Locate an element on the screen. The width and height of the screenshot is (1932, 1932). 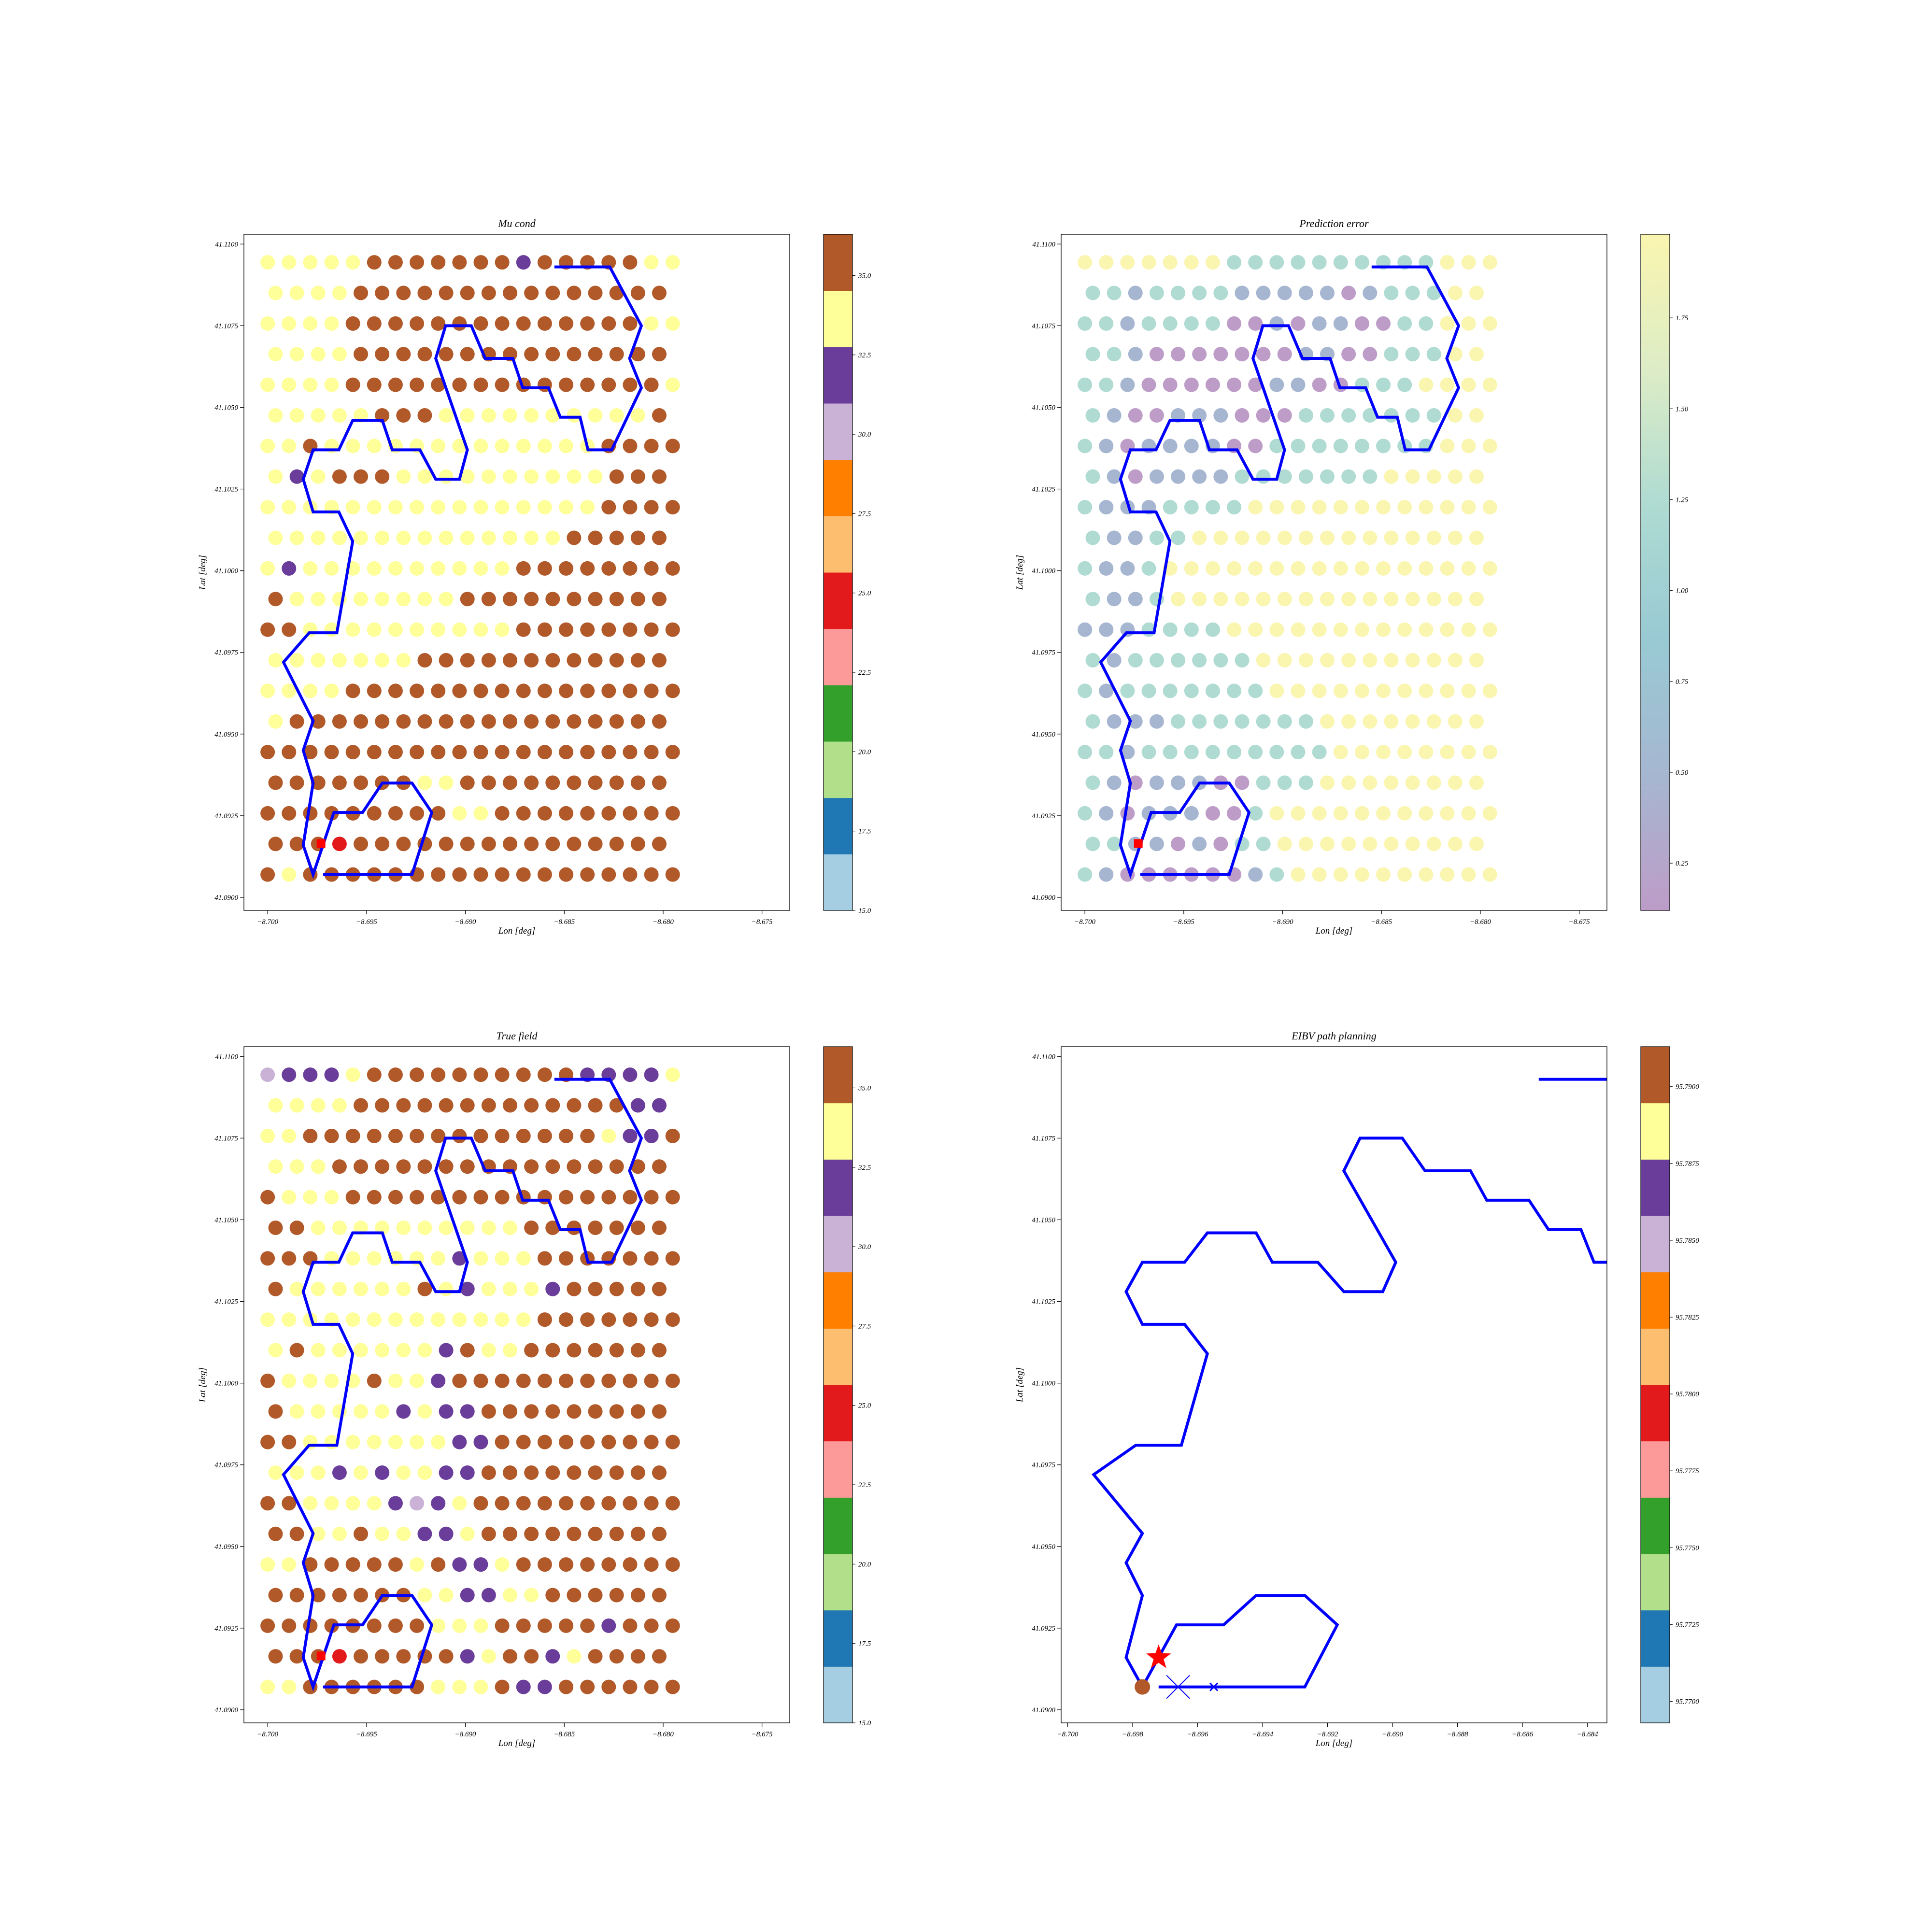
colorbar-frame is located at coordinates (838, 572).